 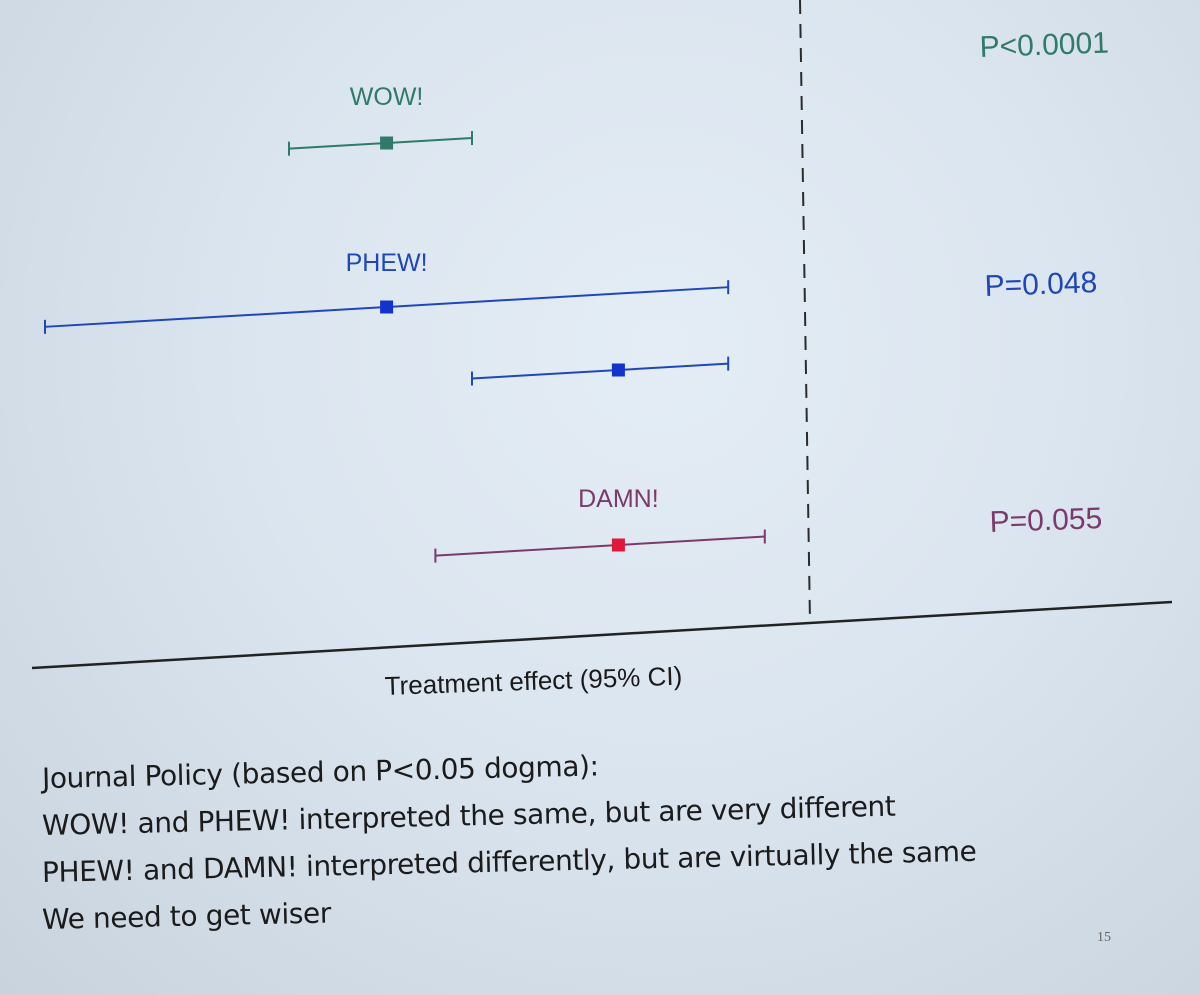 I want to click on slide-number: 15, so click(x=1104, y=937).